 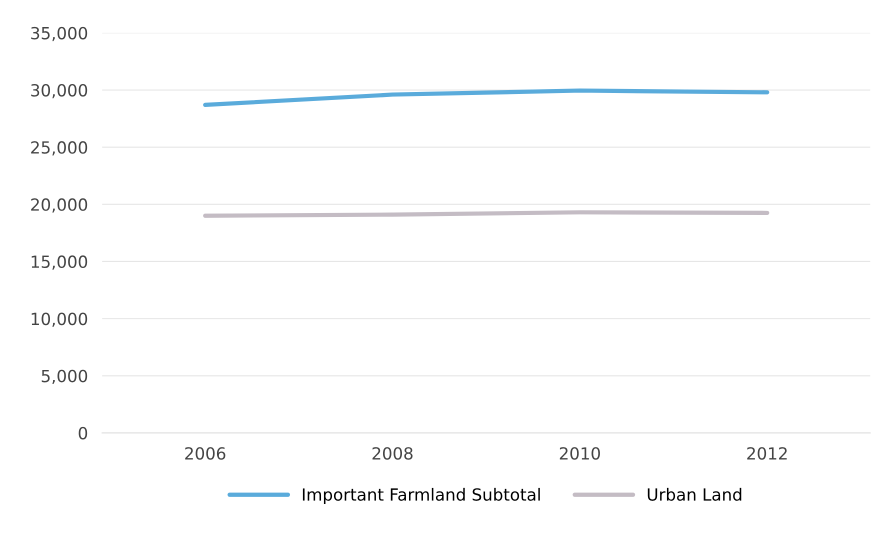 What do you see at coordinates (767, 453) in the screenshot?
I see `x-tick-label: 2012` at bounding box center [767, 453].